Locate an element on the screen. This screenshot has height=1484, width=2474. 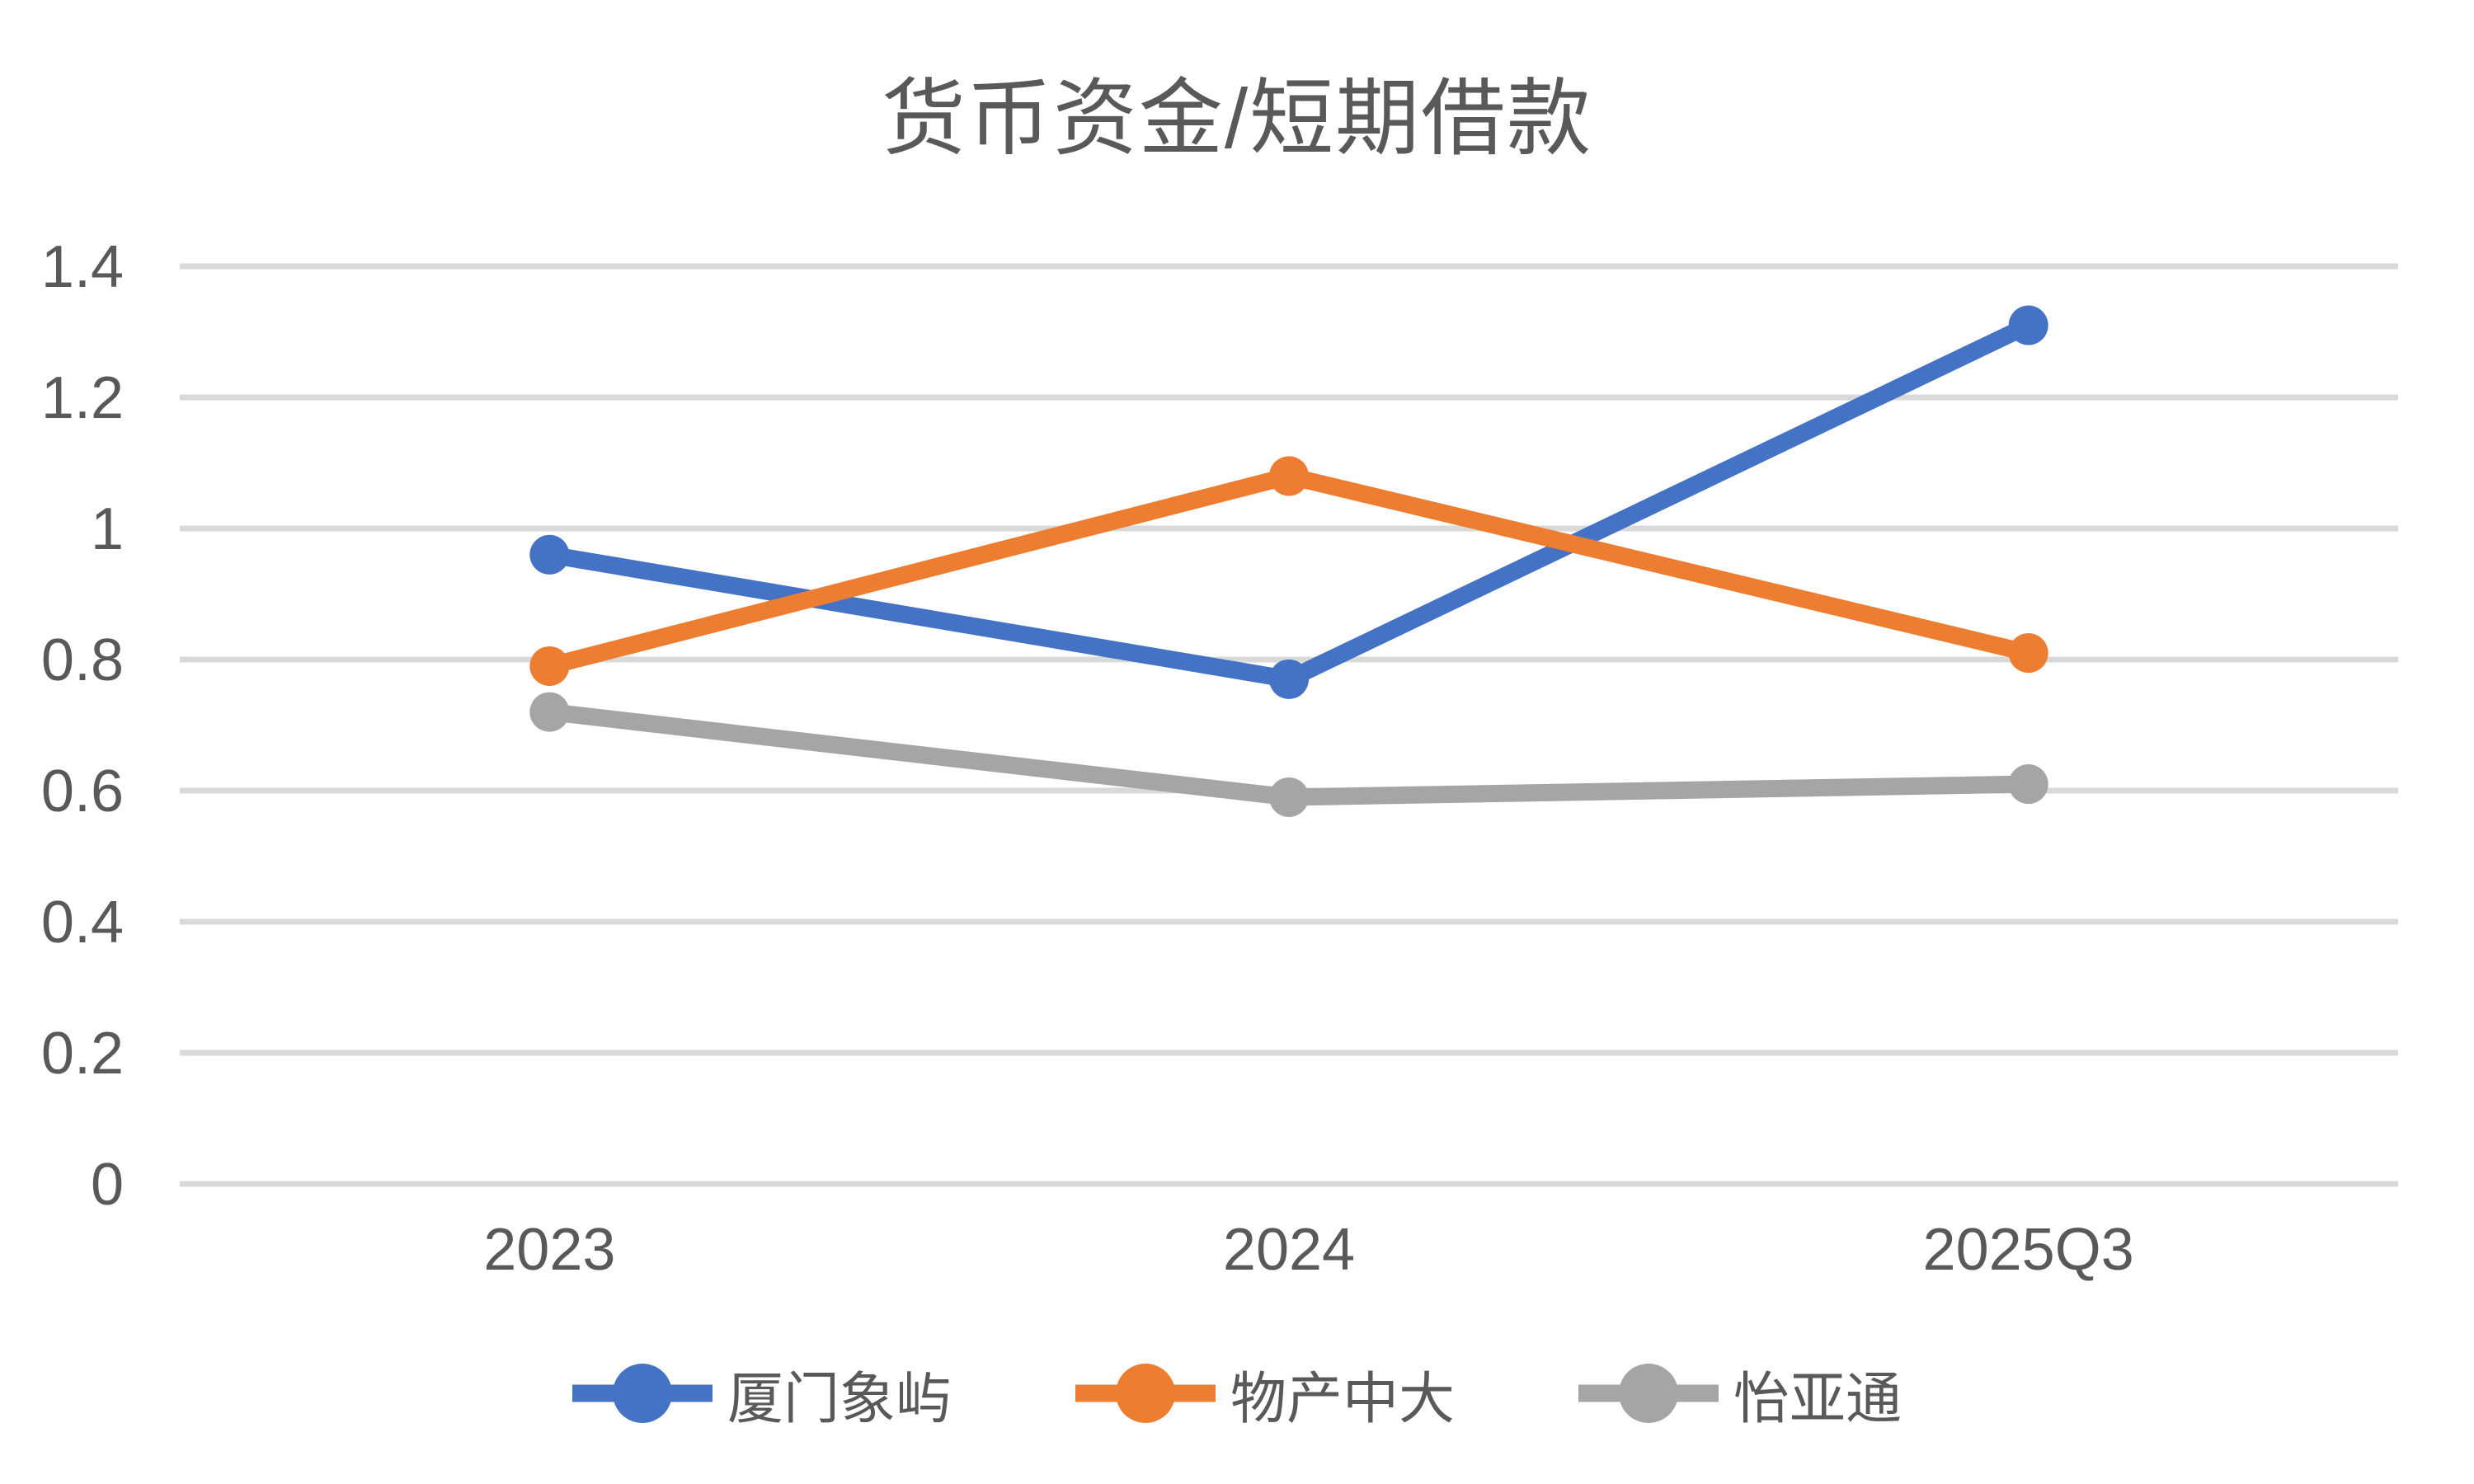
y-tick-label: 1 is located at coordinates (107, 529).